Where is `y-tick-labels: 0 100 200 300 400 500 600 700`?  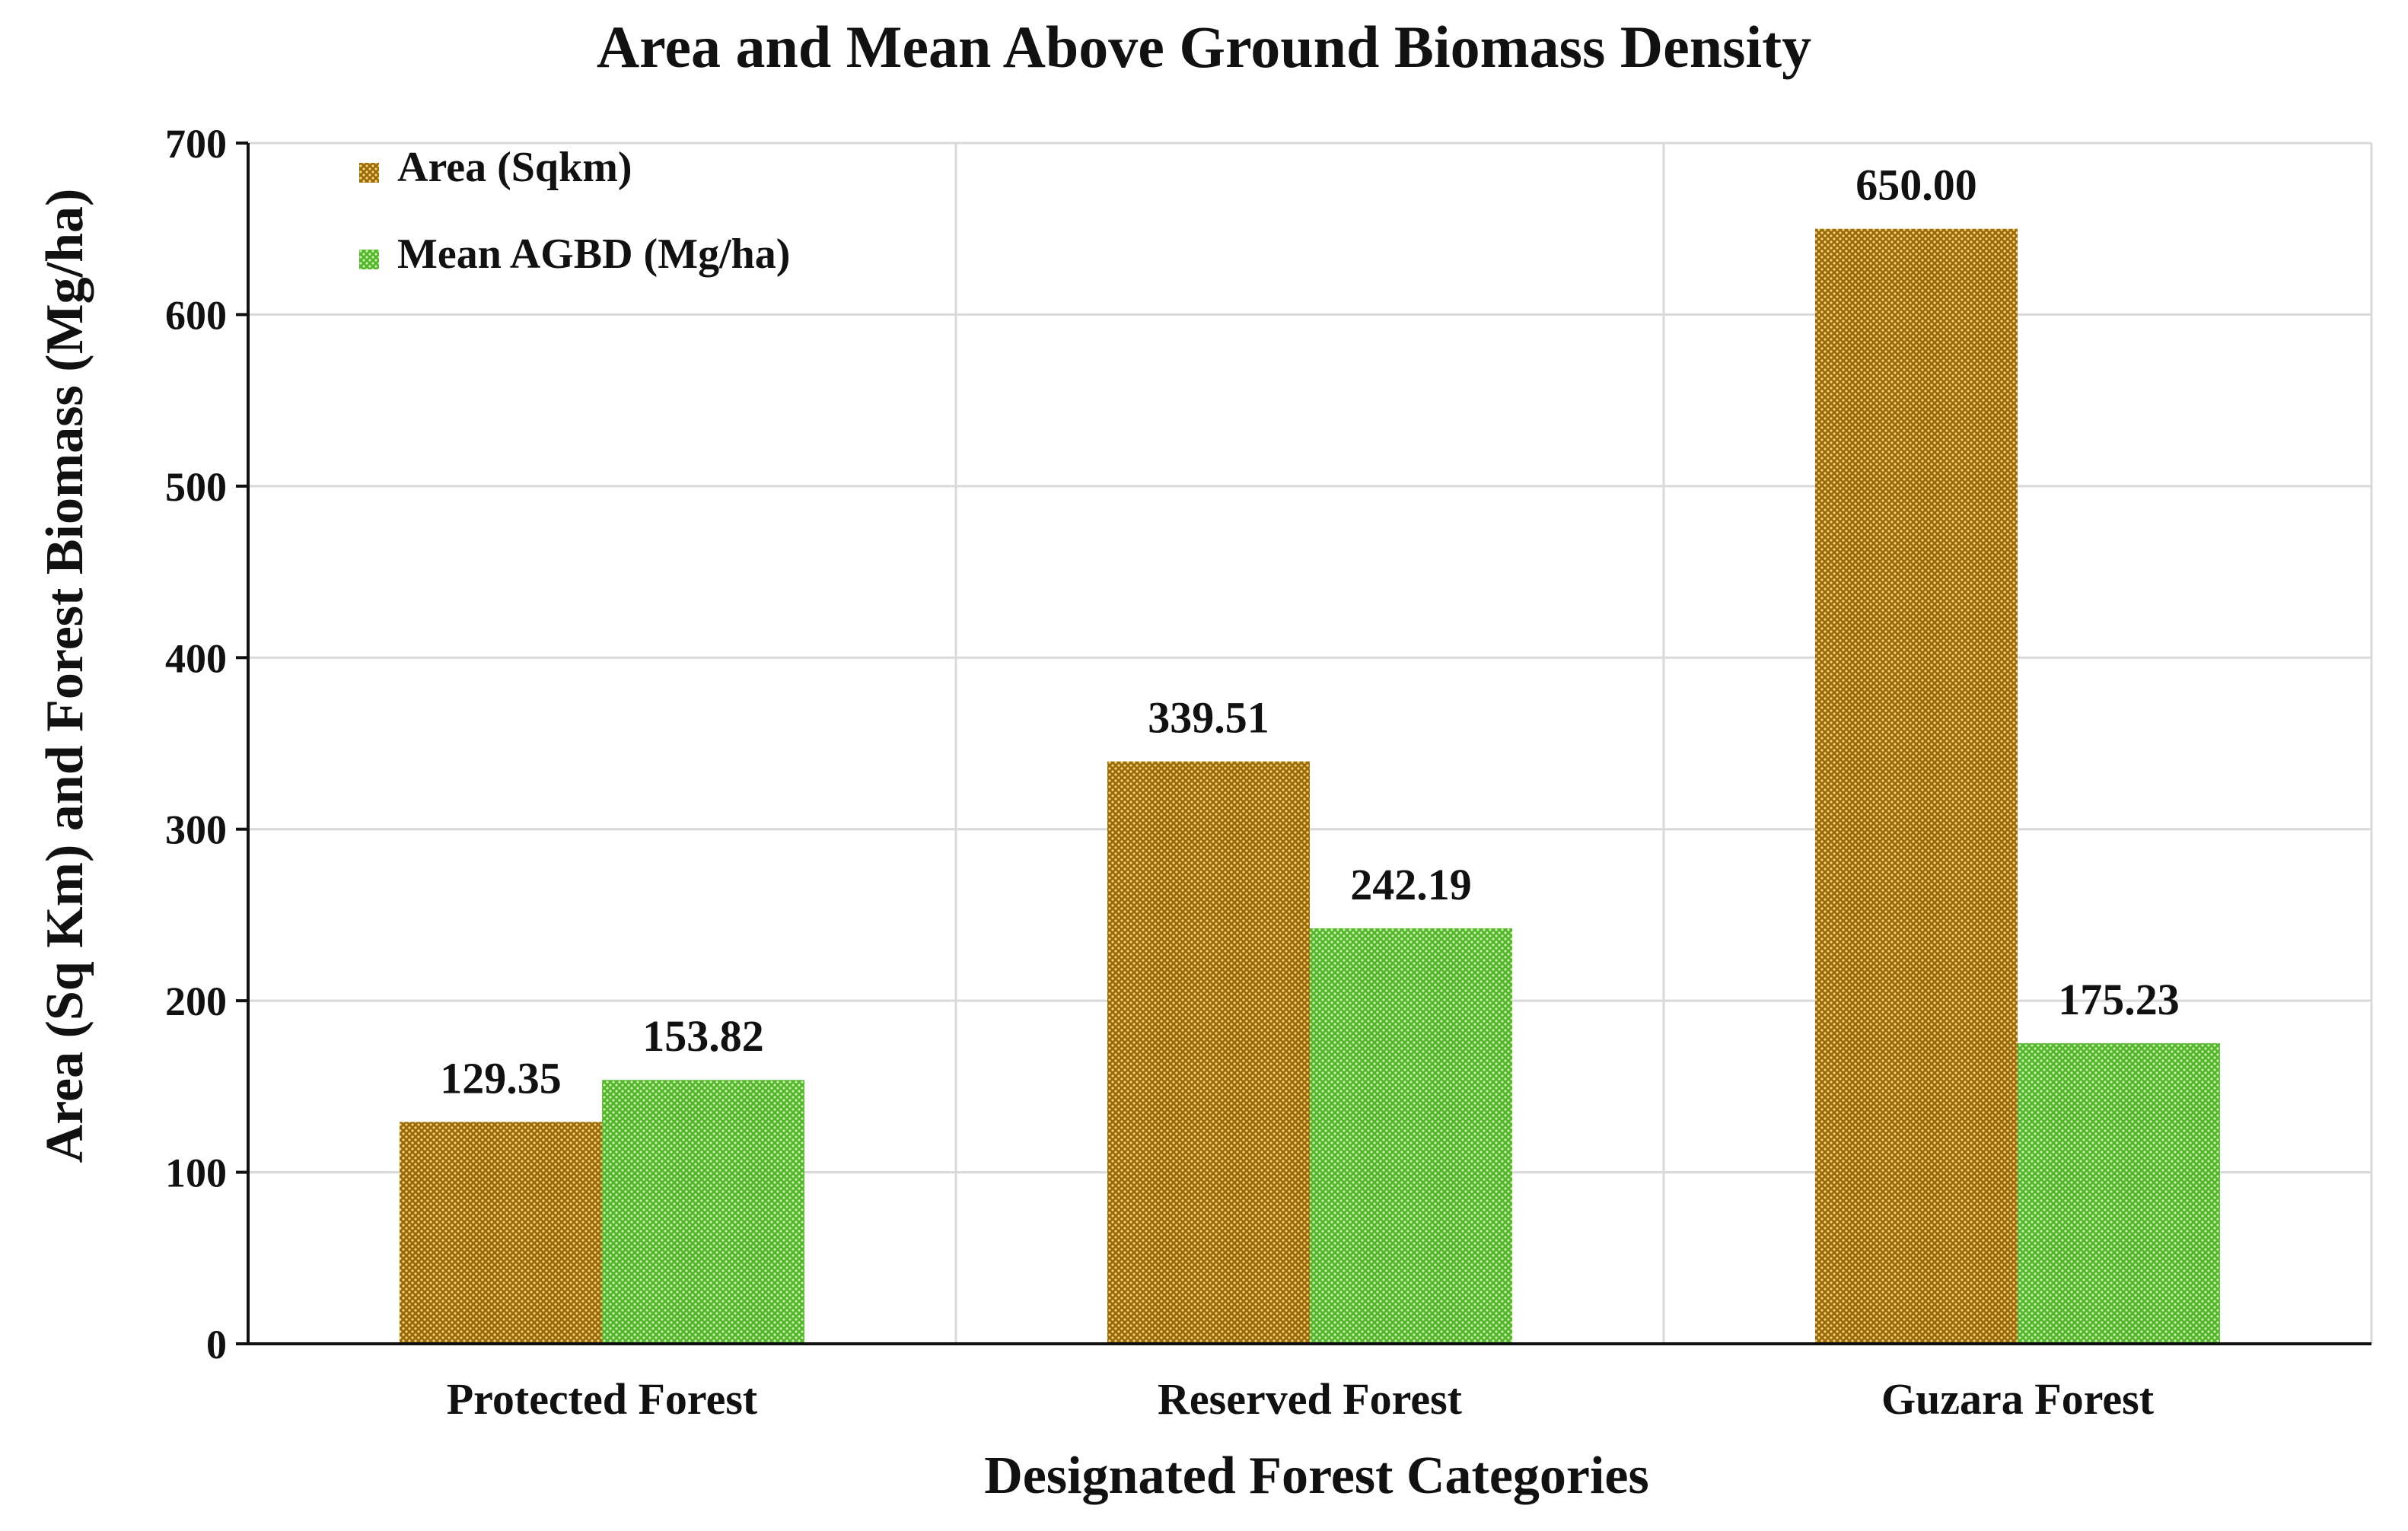
y-tick-labels: 0 100 200 300 400 500 600 700 is located at coordinates (206, 744).